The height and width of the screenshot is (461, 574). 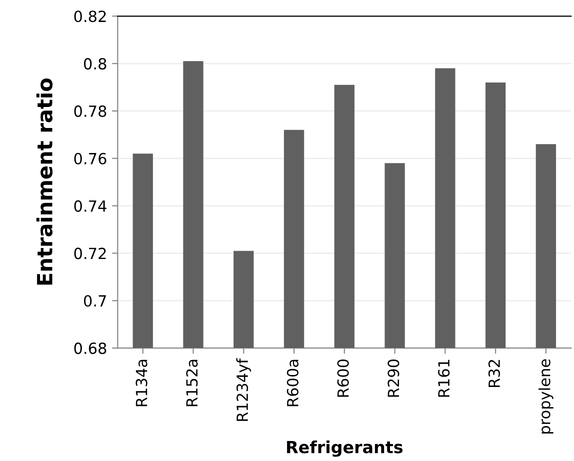 I want to click on x-tick-label: R134a, so click(x=142, y=383).